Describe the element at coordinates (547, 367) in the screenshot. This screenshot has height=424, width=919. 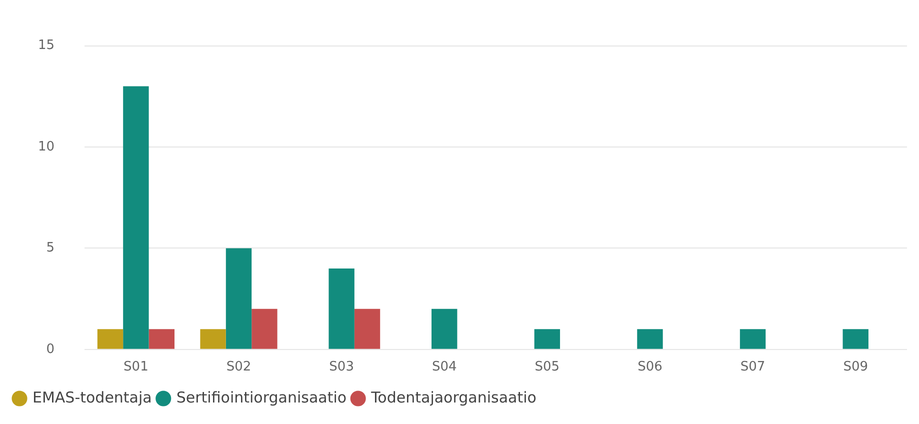
I see `x-tick-label: S05` at that location.